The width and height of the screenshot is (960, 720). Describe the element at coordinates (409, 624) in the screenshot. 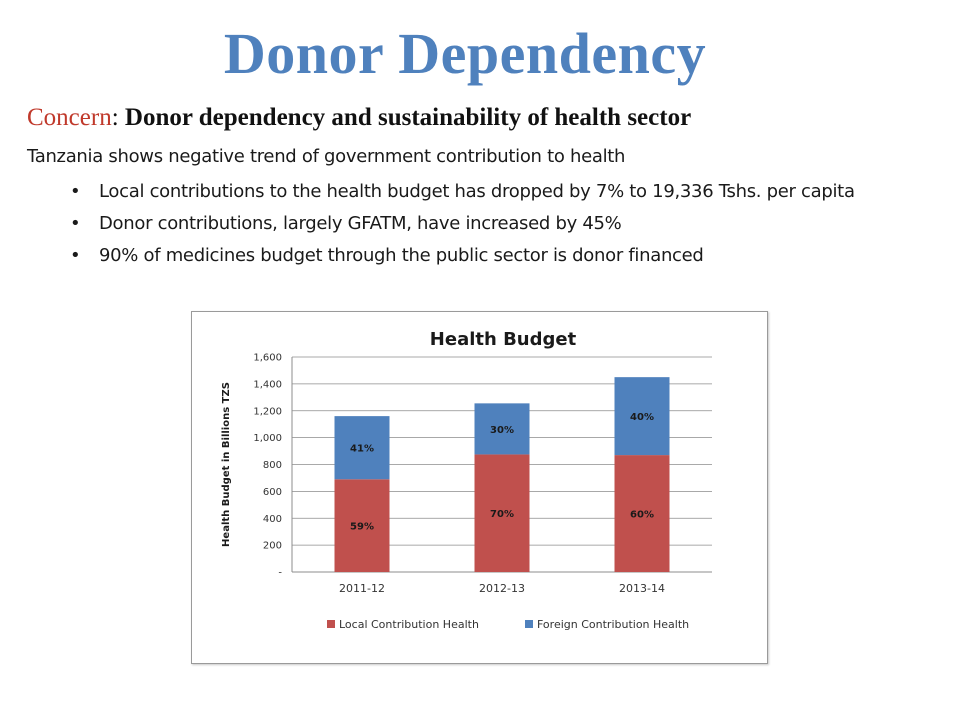

I see `legend-entry: Local Contribution Health` at that location.